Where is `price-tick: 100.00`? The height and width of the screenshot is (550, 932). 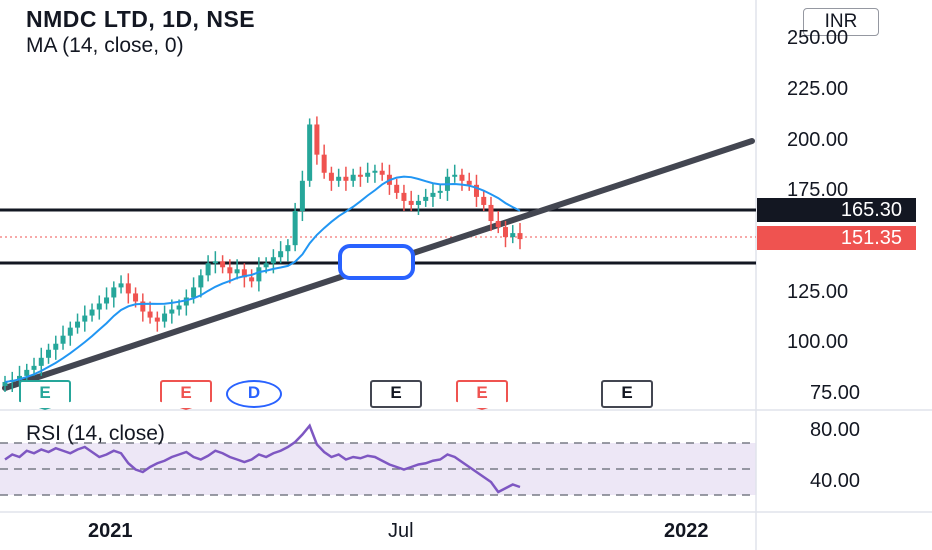 price-tick: 100.00 is located at coordinates (818, 342).